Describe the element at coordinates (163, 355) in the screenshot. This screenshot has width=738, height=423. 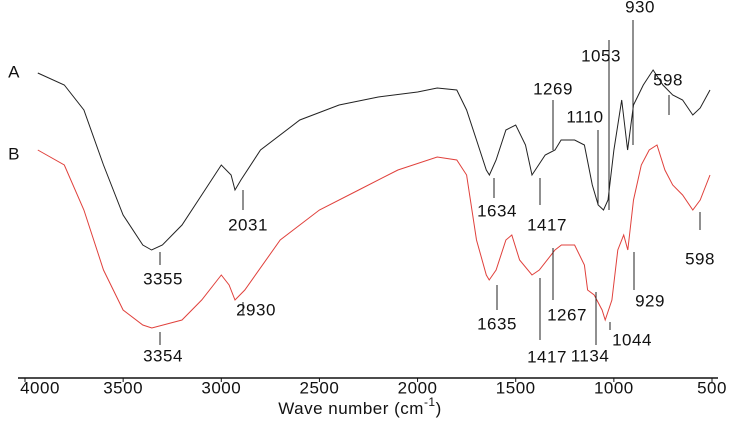
I see `annotation-label: 3354` at that location.